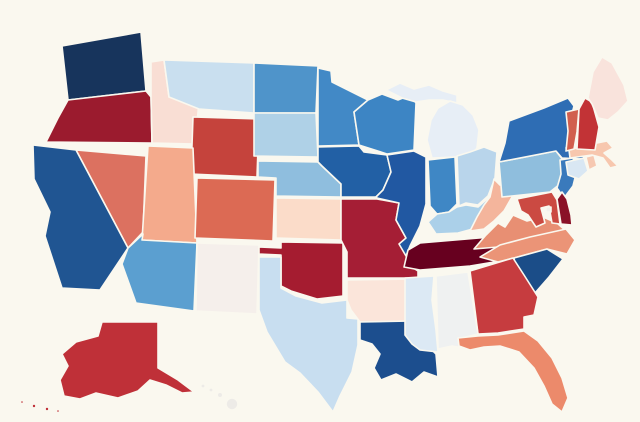 The height and width of the screenshot is (422, 640). I want to click on state-maryland, so click(538, 209).